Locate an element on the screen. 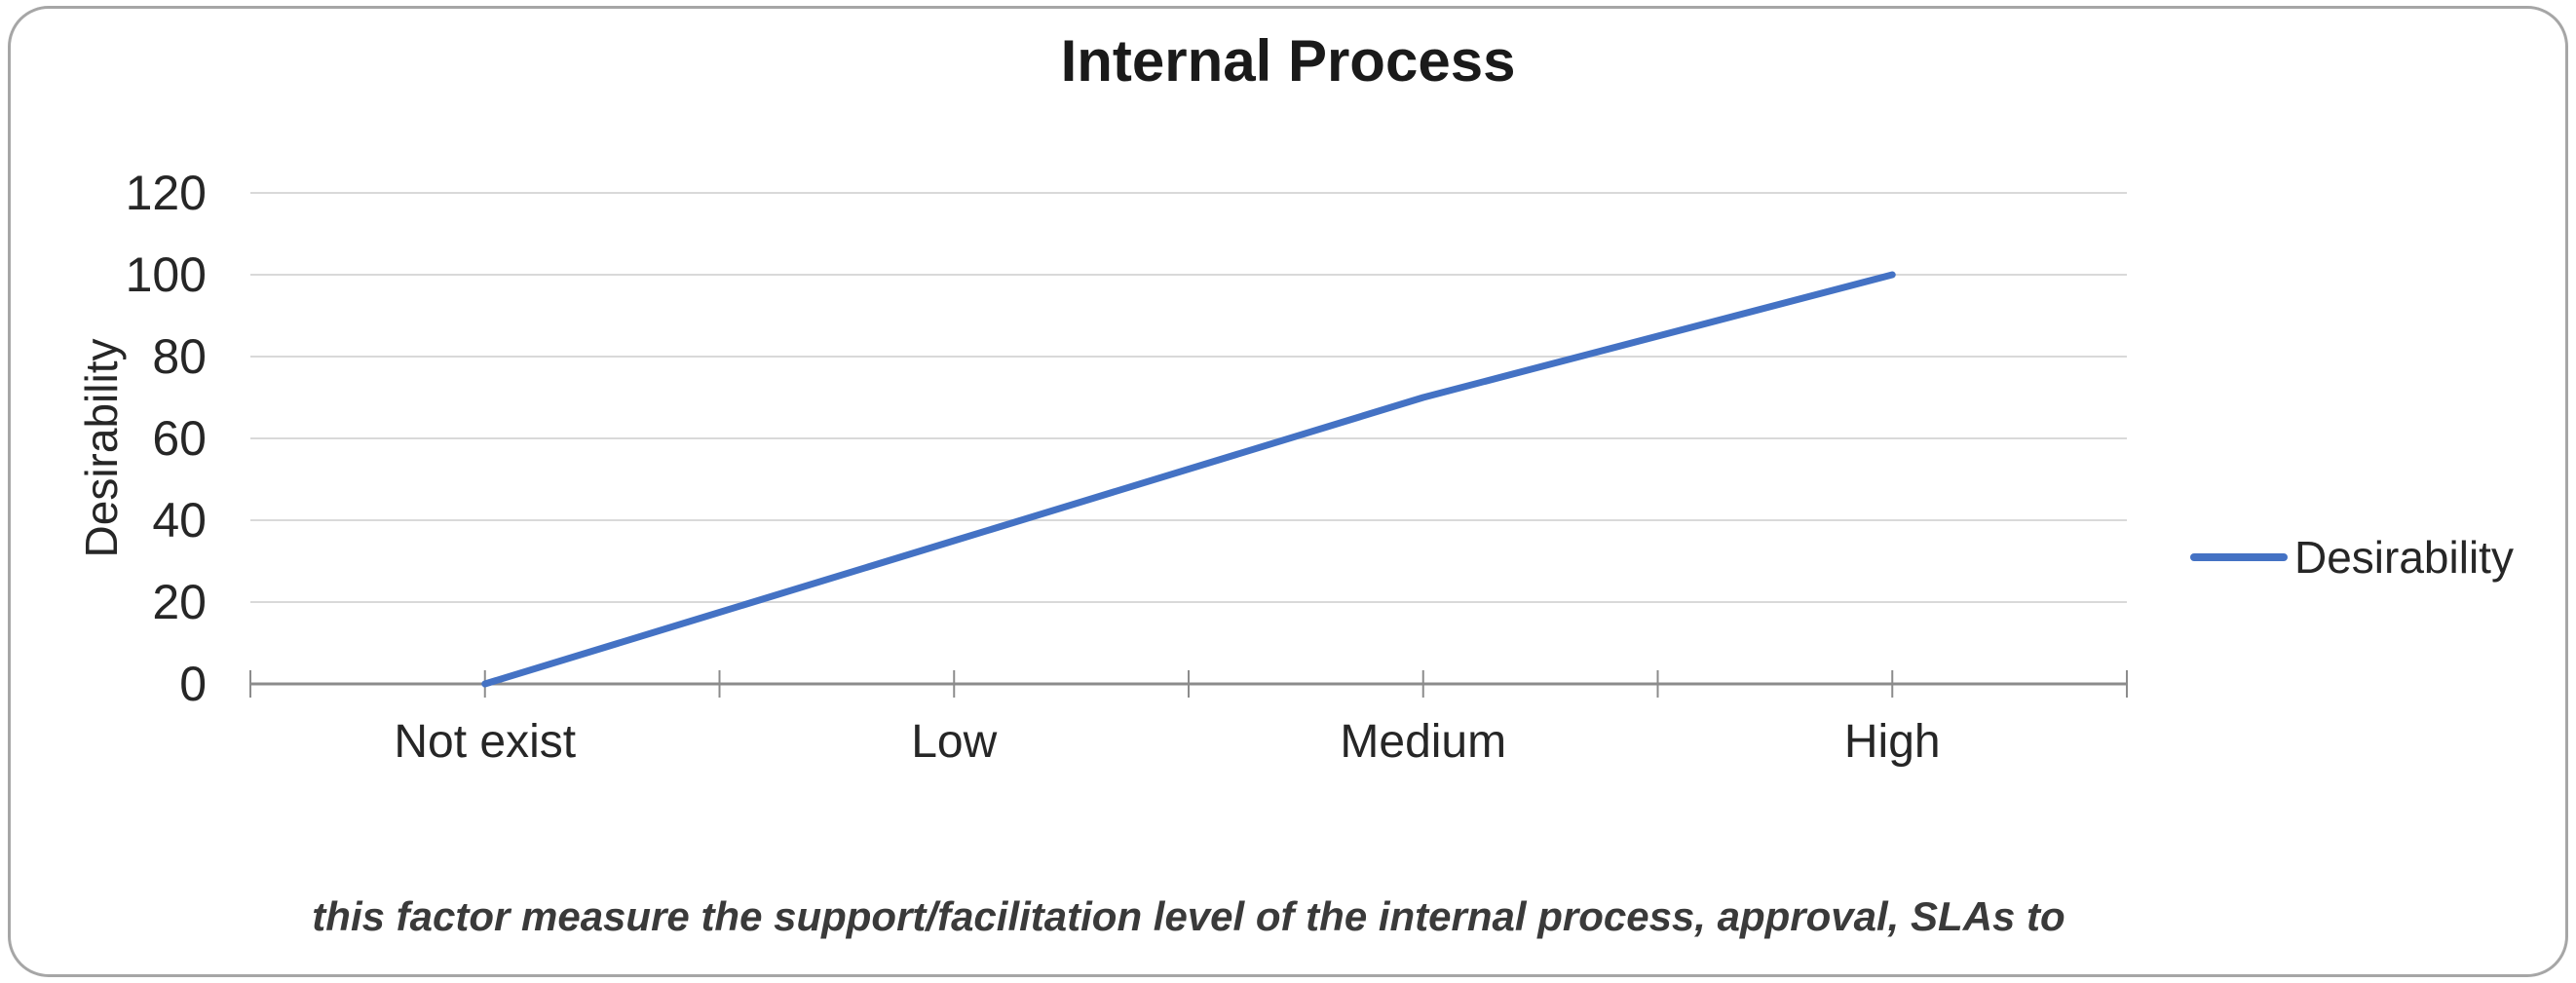  y-tick-label-40: 40 is located at coordinates (179, 520).